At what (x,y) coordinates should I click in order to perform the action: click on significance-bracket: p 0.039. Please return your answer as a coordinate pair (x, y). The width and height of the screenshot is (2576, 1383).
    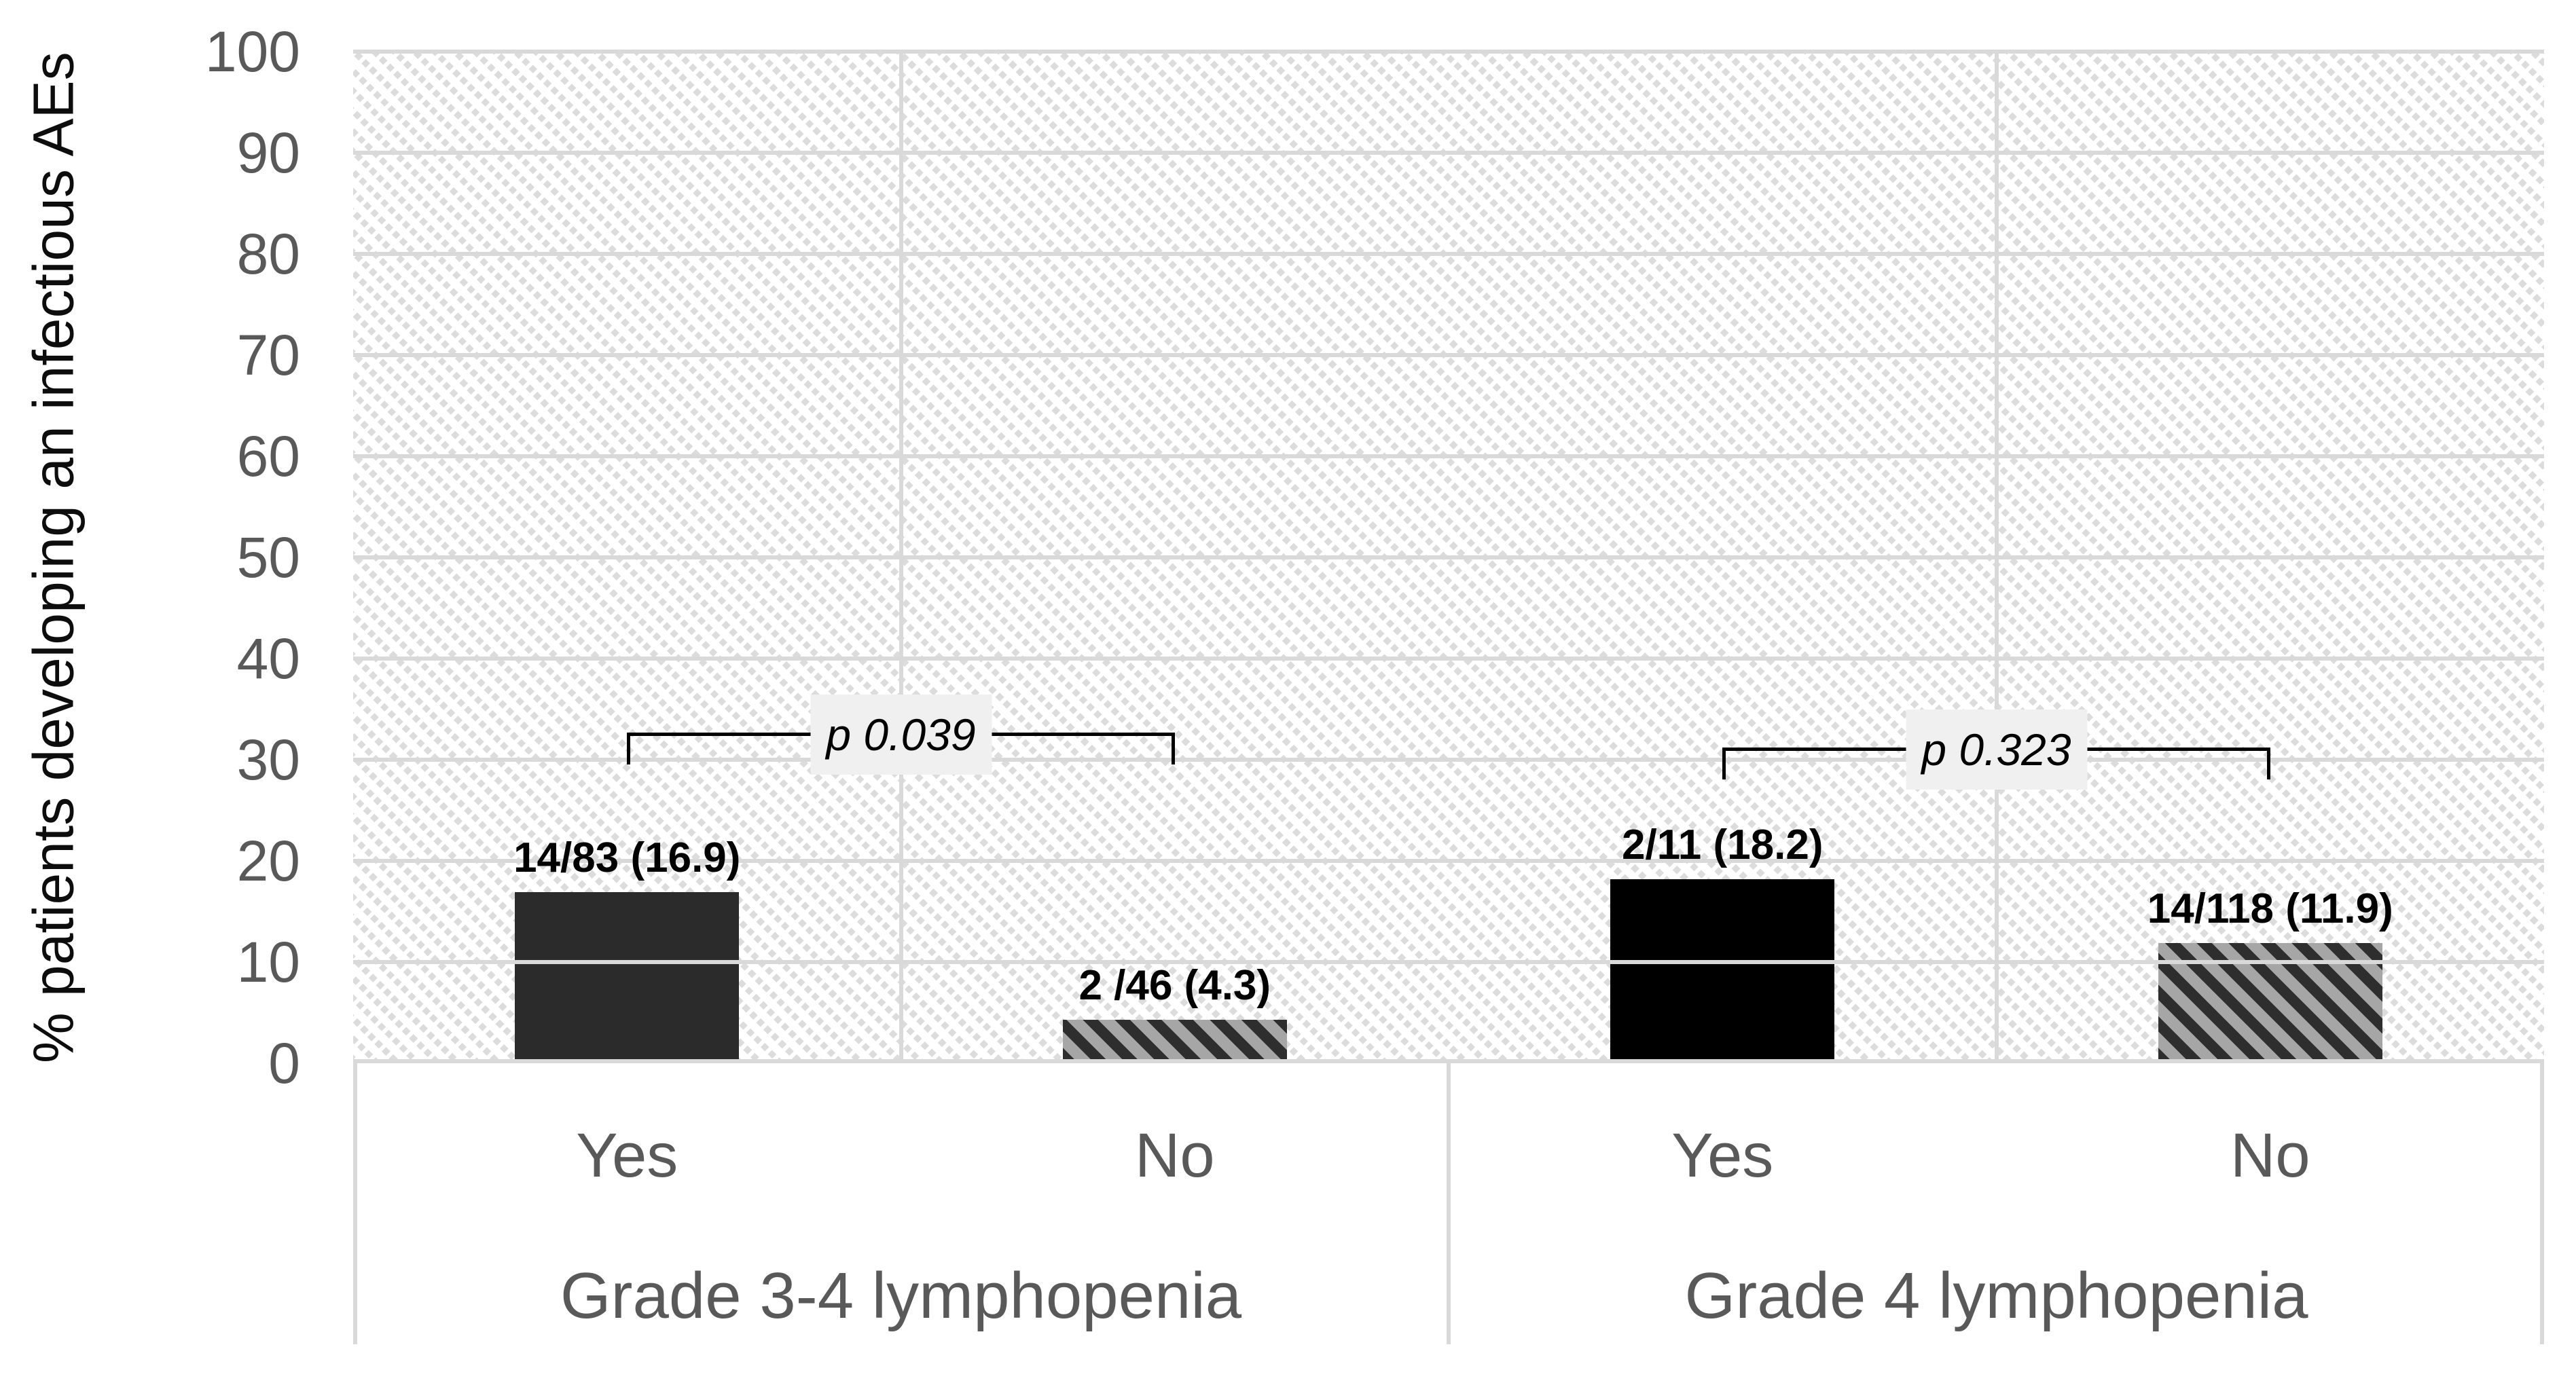
    Looking at the image, I should click on (901, 734).